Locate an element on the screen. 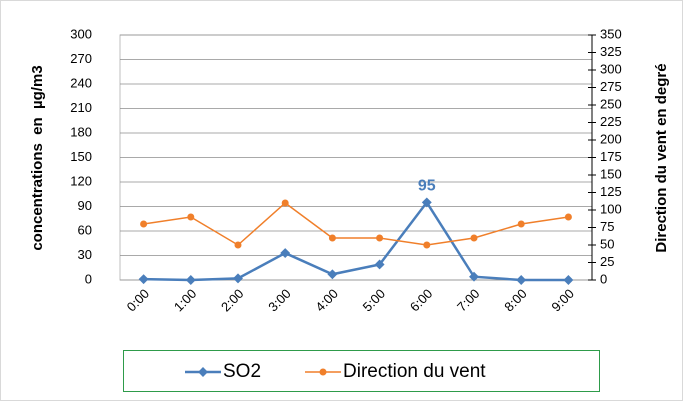 The image size is (683, 401). y2-axis-title: Direction du vent en degré is located at coordinates (661, 157).